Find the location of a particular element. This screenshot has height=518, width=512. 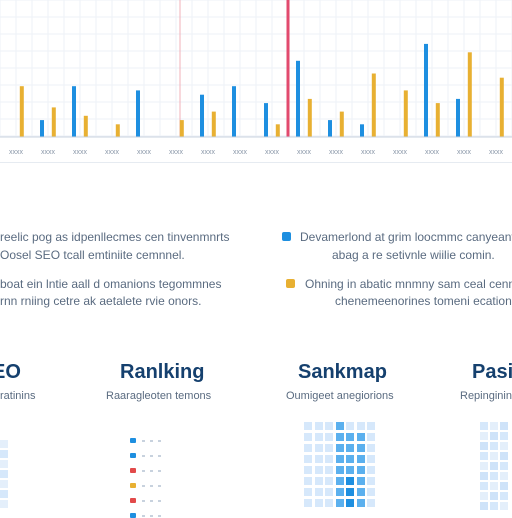

card-subtitle: ratinins is located at coordinates (18, 396).